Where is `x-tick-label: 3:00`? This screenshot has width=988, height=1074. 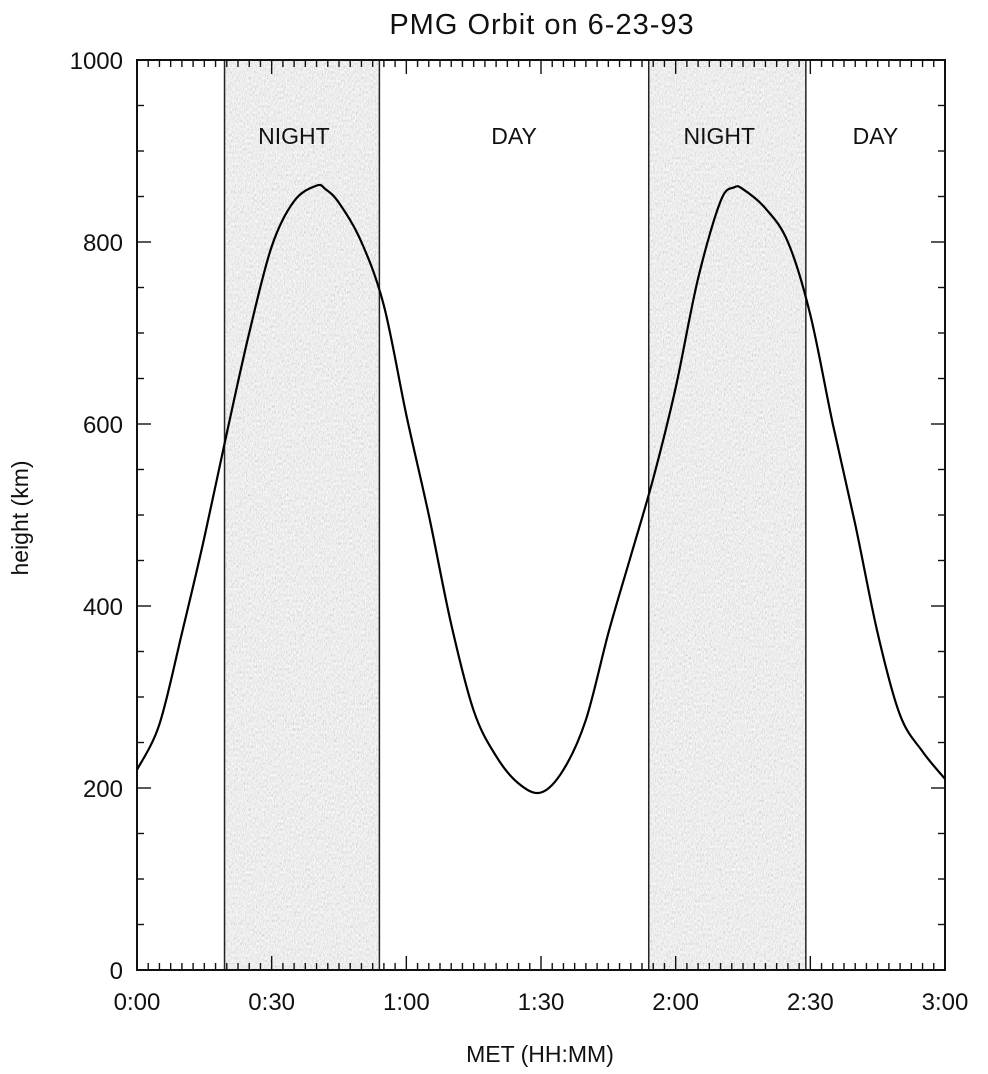 x-tick-label: 3:00 is located at coordinates (945, 1002).